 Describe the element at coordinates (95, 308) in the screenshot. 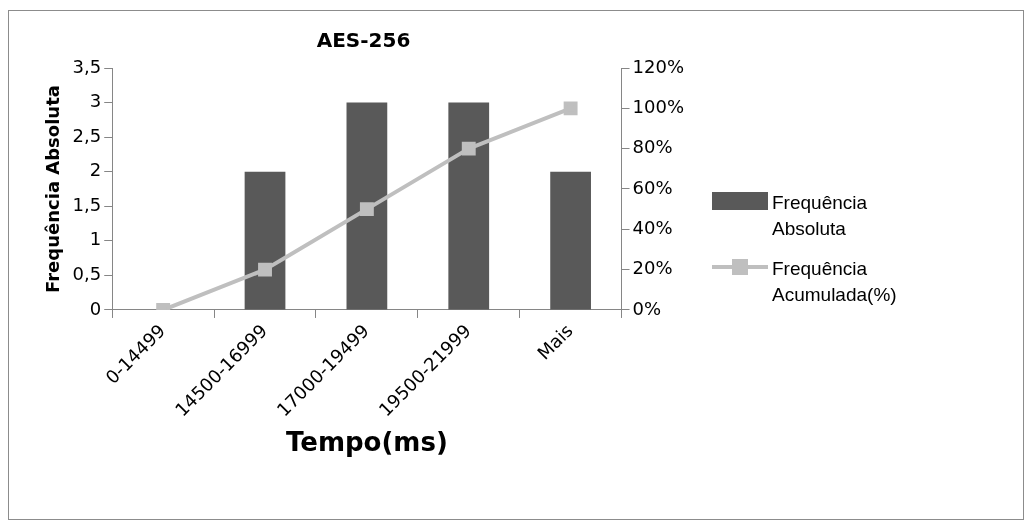

I see `y-tick-label: 0` at that location.